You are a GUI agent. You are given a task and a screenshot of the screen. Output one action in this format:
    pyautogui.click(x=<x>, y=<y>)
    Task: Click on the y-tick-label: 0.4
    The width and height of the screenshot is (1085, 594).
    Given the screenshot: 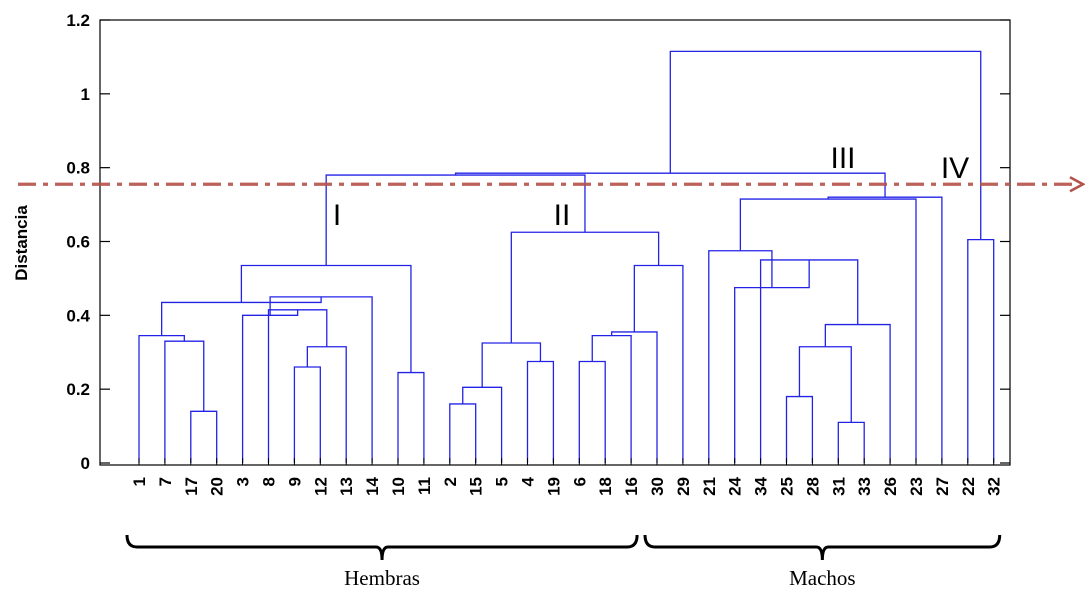 What is the action you would take?
    pyautogui.click(x=78, y=315)
    